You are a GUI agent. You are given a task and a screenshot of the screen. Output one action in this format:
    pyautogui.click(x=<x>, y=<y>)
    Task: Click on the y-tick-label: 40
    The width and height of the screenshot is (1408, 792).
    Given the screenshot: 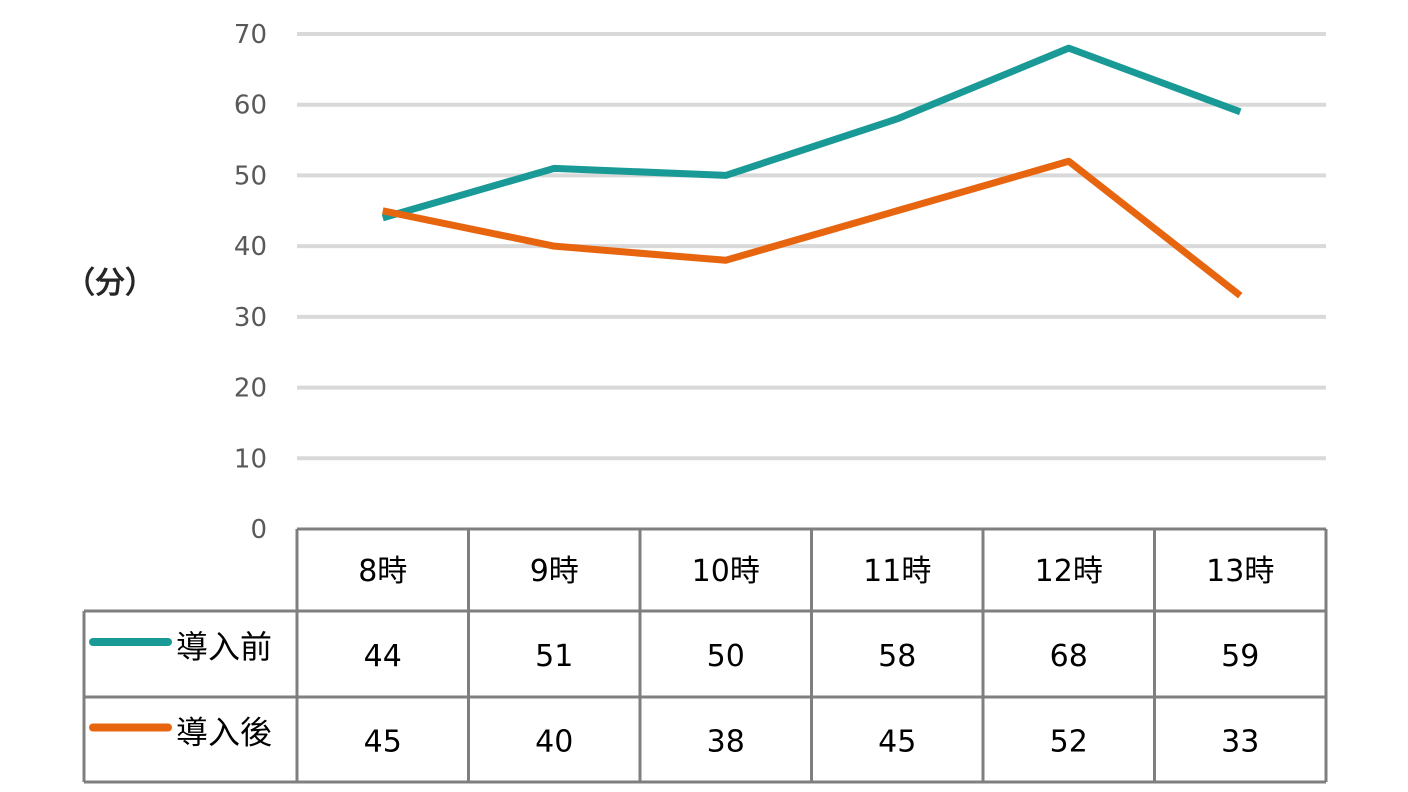 What is the action you would take?
    pyautogui.click(x=250, y=247)
    